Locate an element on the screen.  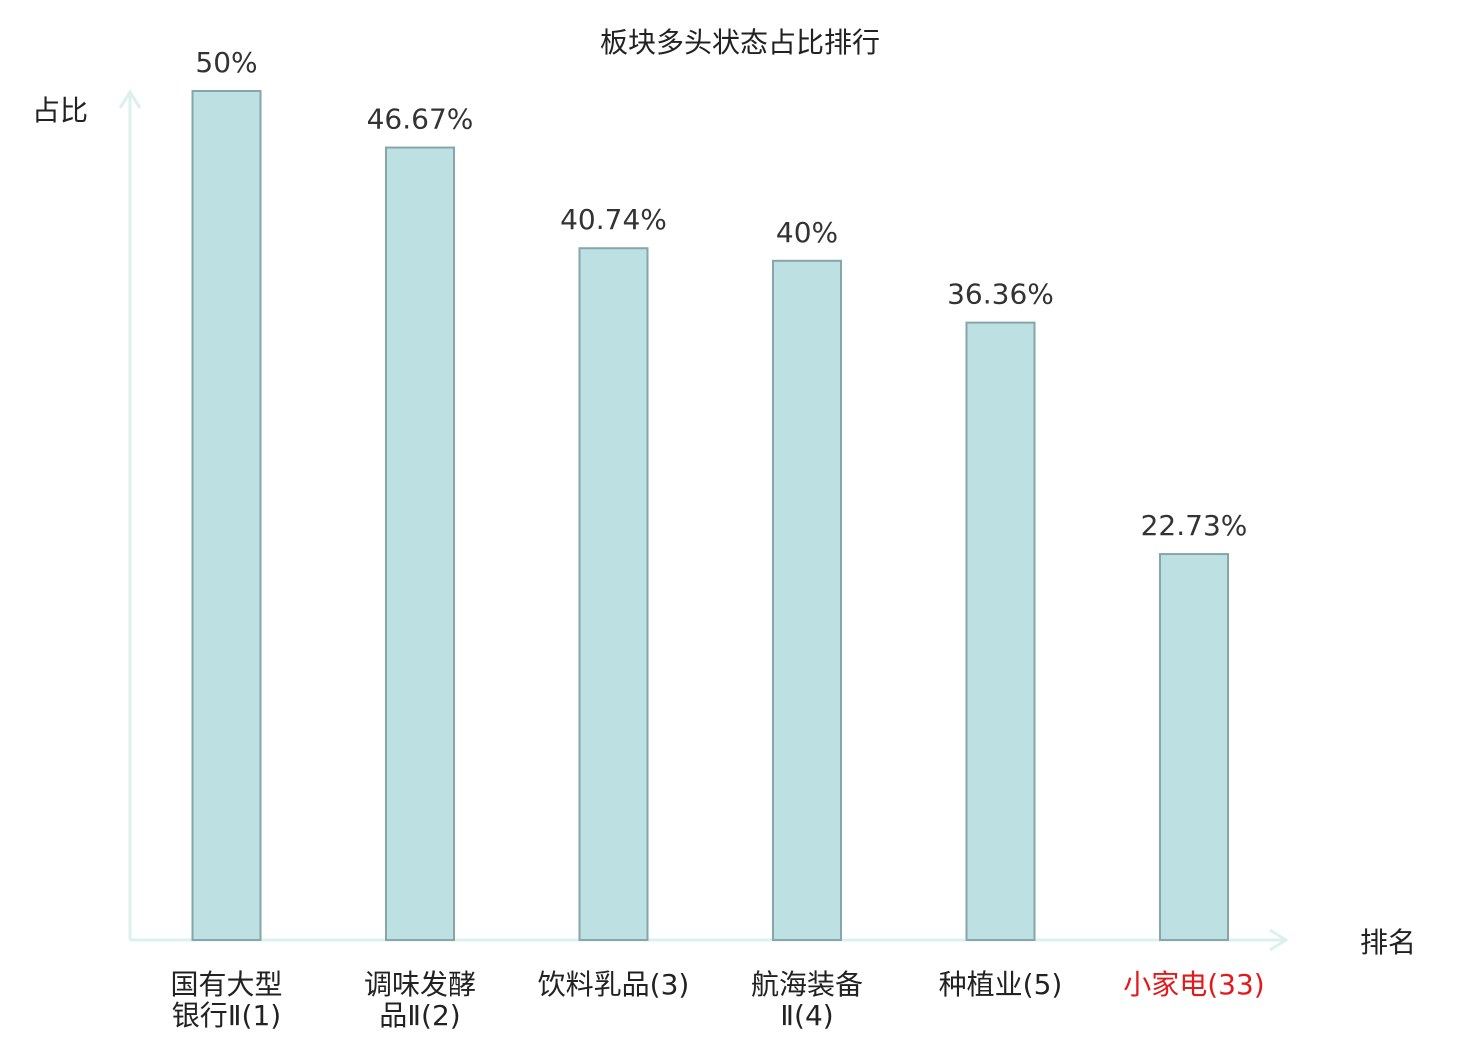
category-label-line: 饮料乳品(3) is located at coordinates (614, 984).